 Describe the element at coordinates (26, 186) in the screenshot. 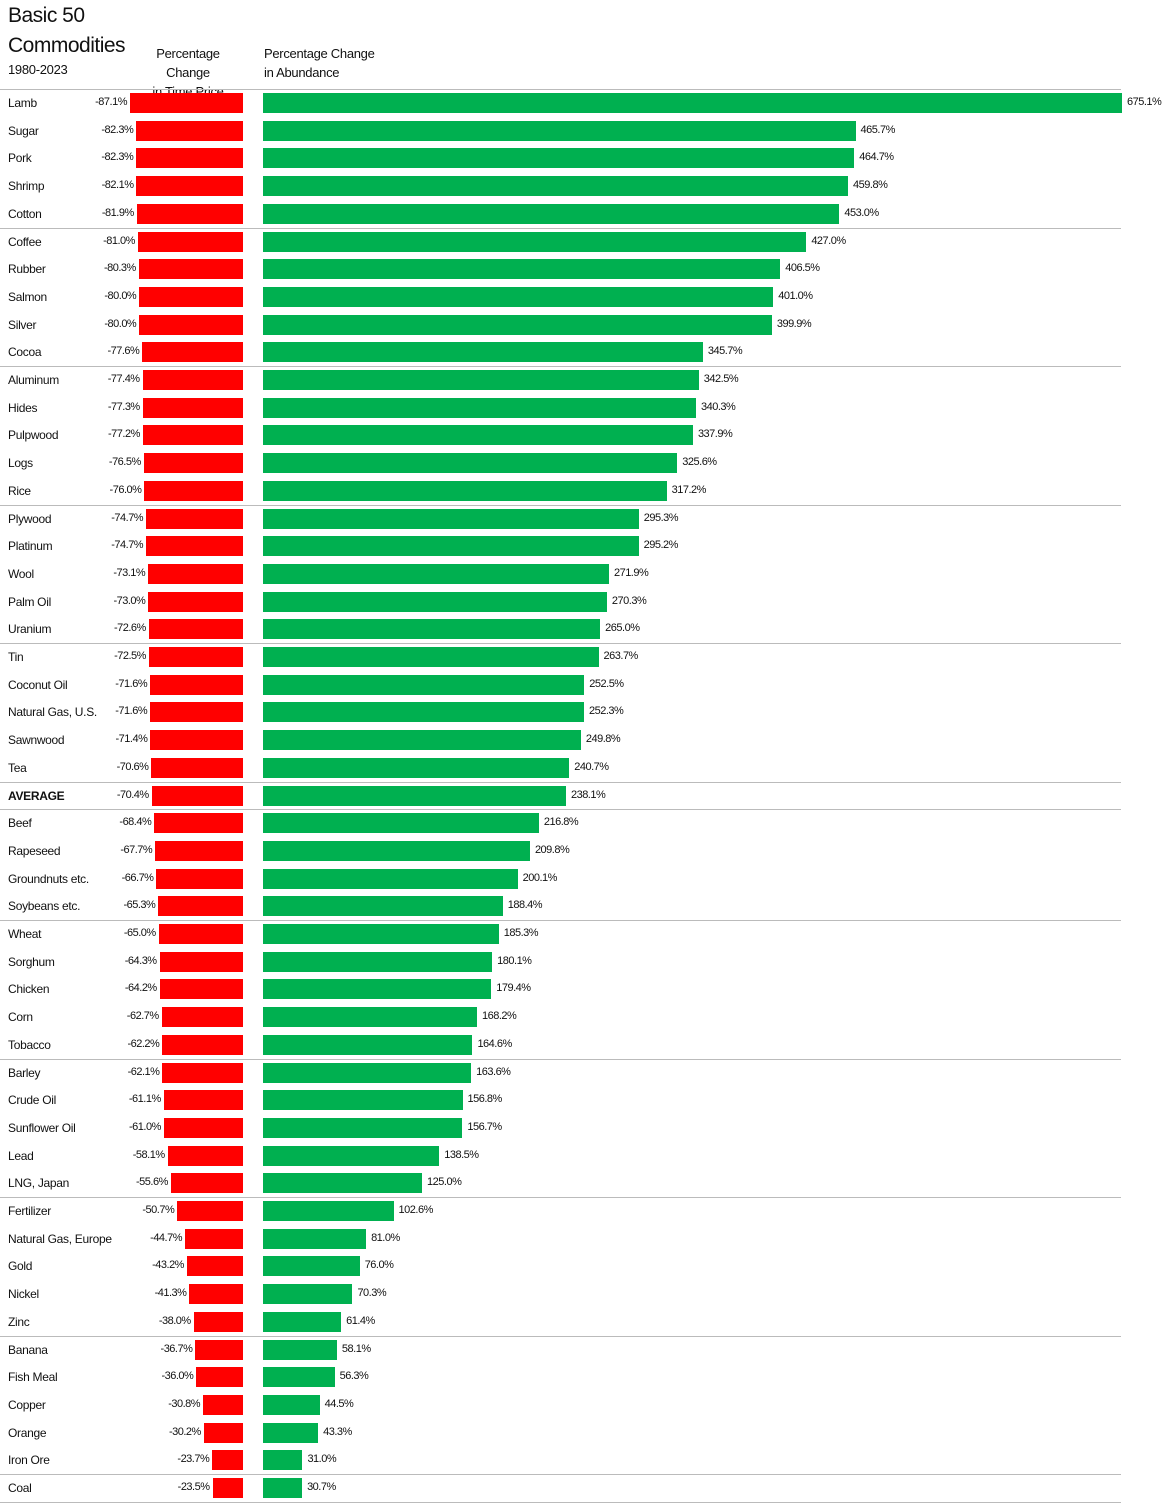

I see `row-label: Shrimp` at that location.